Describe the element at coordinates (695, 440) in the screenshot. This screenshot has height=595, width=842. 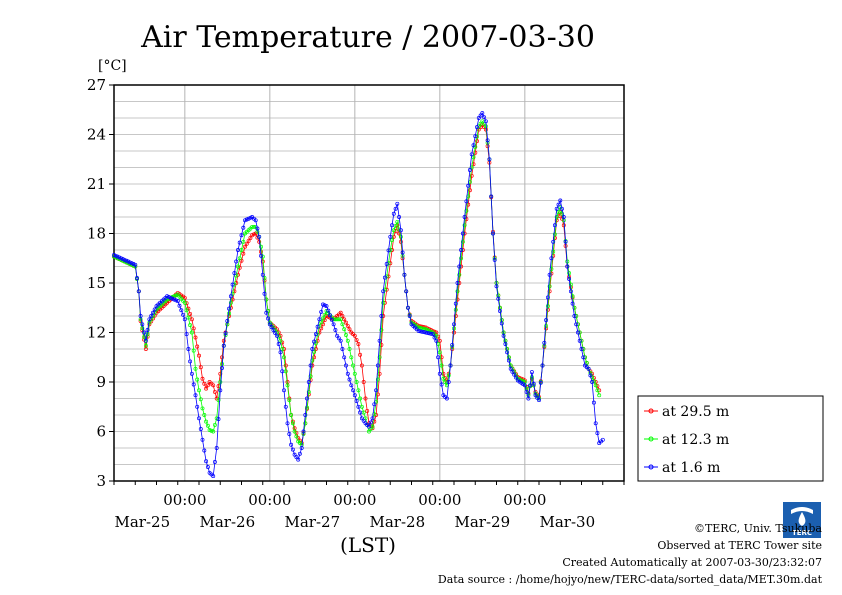
I see `legend-label: at 12.3 m` at that location.